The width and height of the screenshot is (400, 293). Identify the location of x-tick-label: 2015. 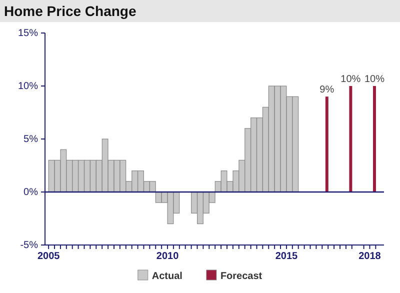
(286, 256).